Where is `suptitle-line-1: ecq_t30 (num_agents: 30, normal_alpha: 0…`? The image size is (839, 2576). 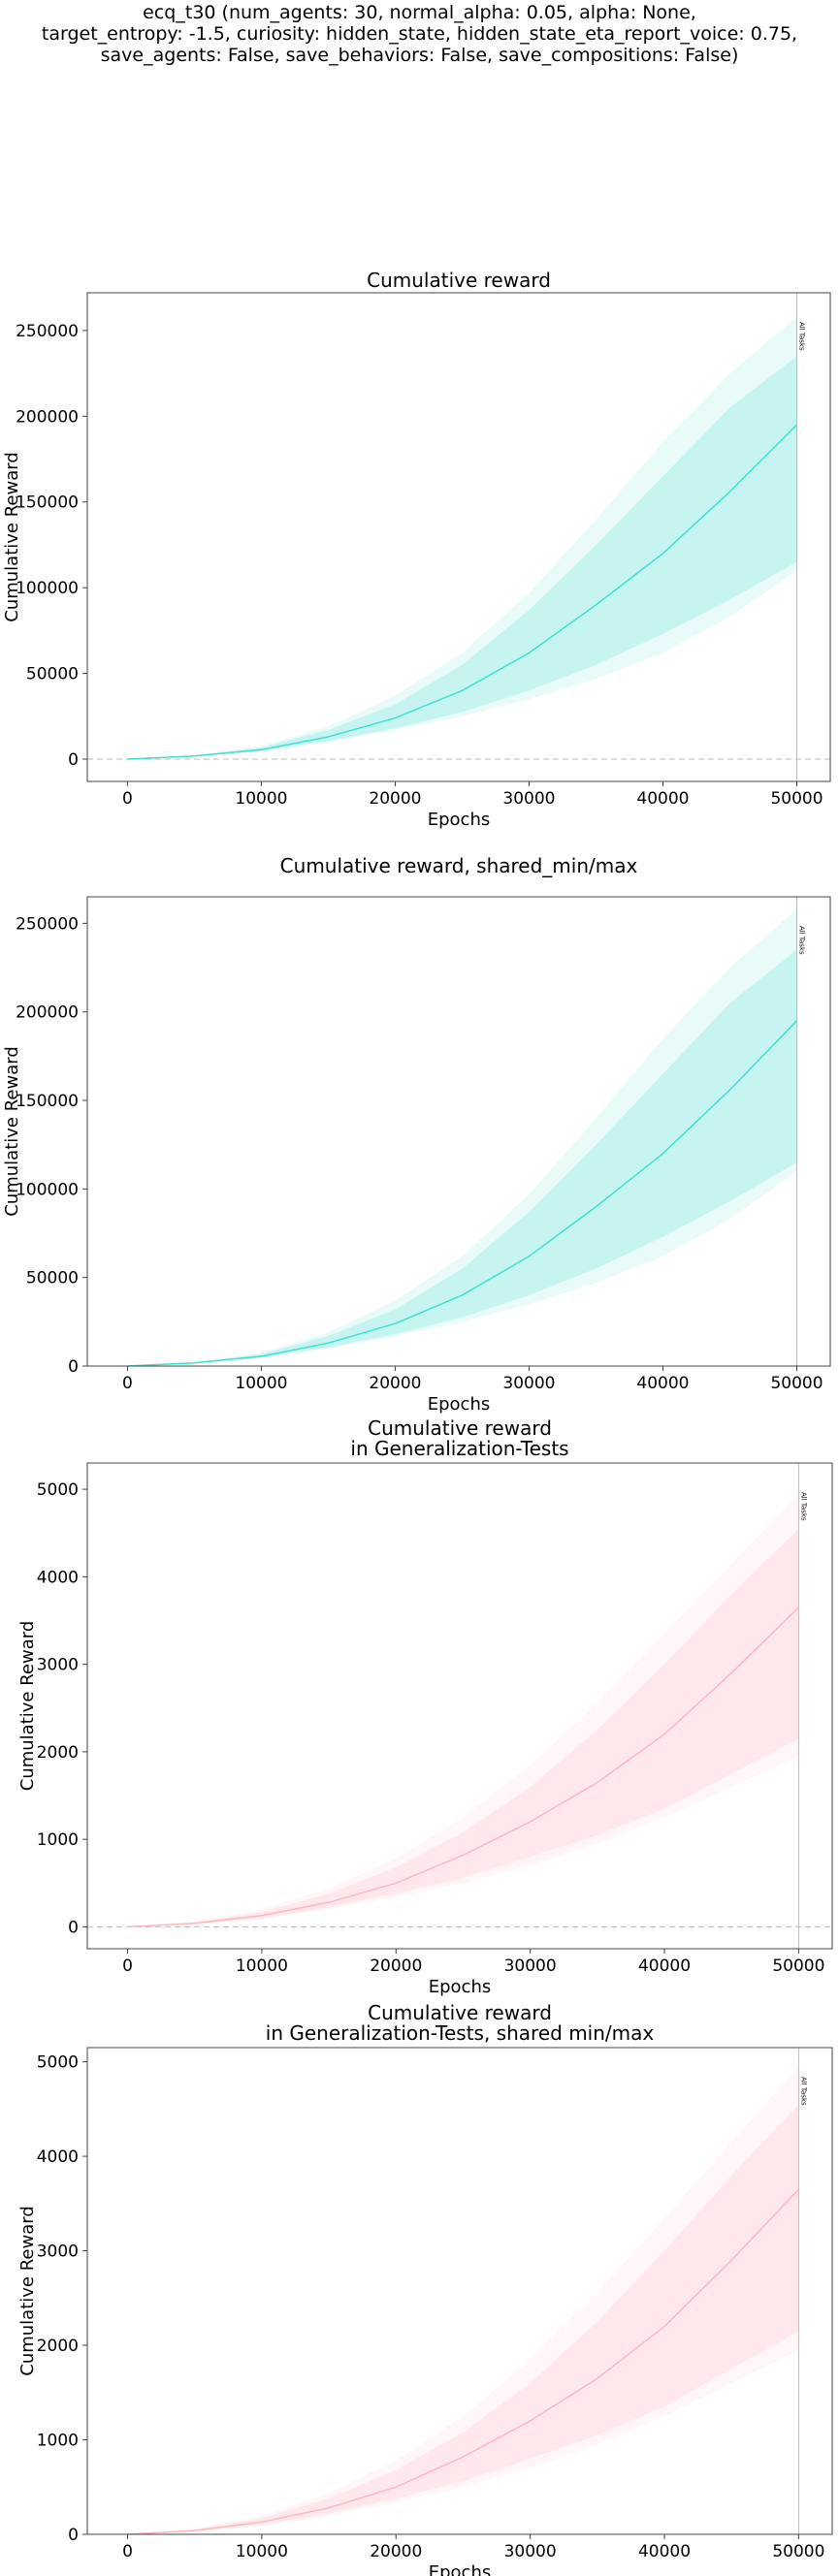
suptitle-line-1: ecq_t30 (num_agents: 30, normal_alpha: 0… is located at coordinates (419, 12).